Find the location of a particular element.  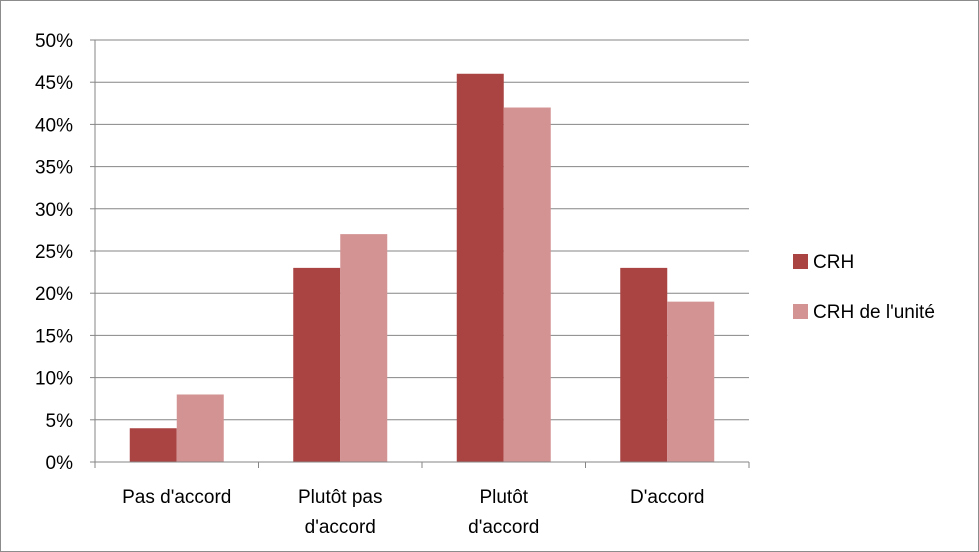

y-axis-tick-labels: 0% 5% 10% 15% 20% 25% 30% 35% 40% 45% 50% is located at coordinates (54, 252).